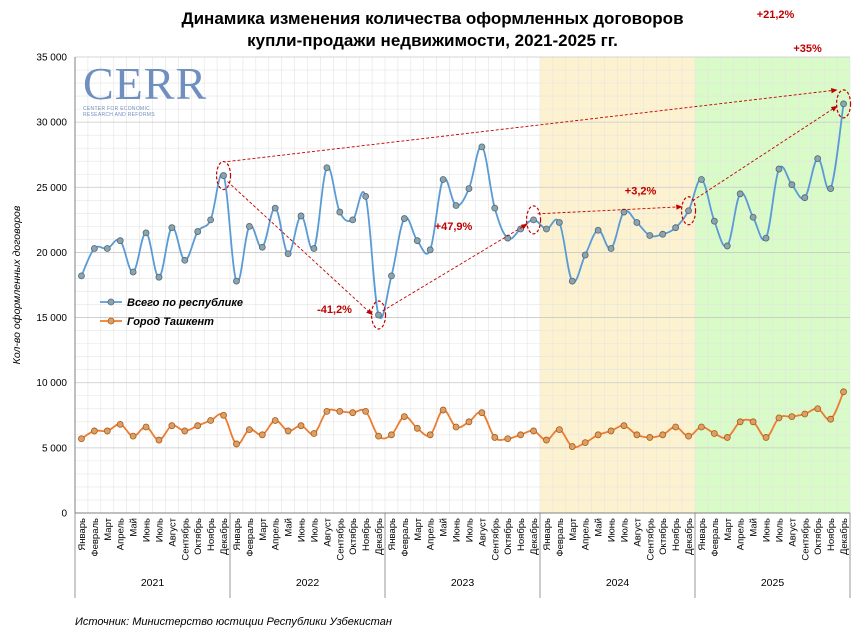  I want to click on y-tick-label: 15 000, so click(51, 318).